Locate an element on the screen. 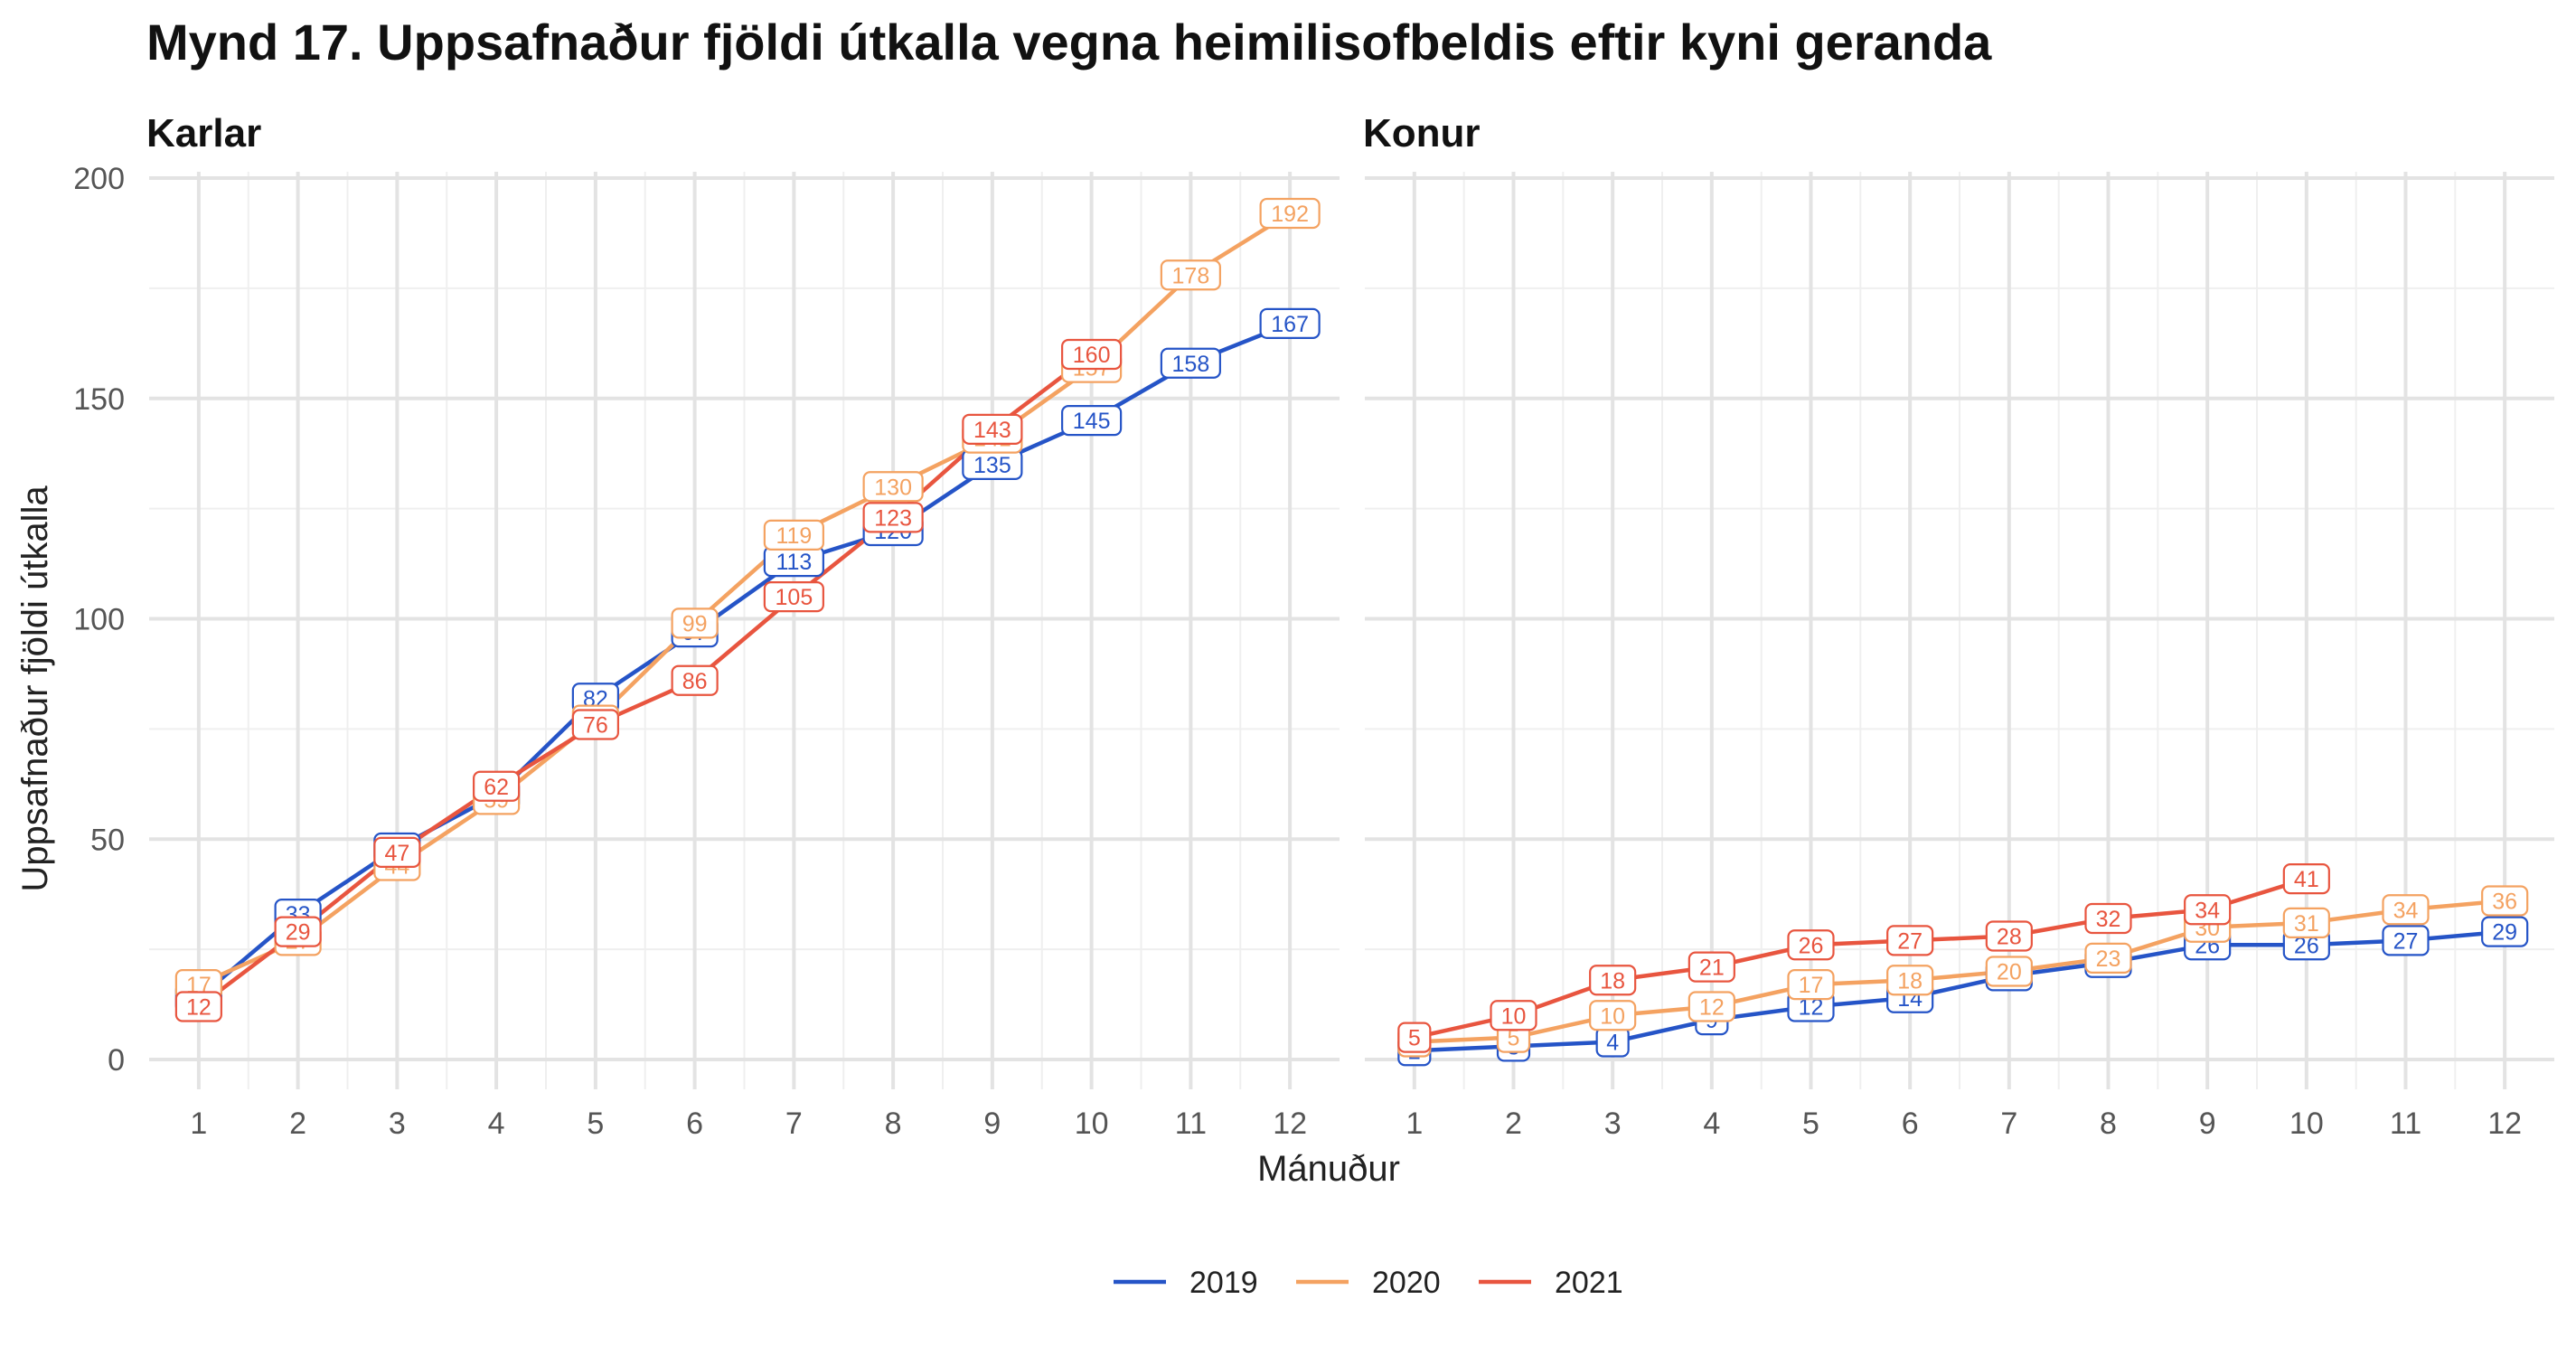  legend-label: 2021 is located at coordinates (1589, 1283).